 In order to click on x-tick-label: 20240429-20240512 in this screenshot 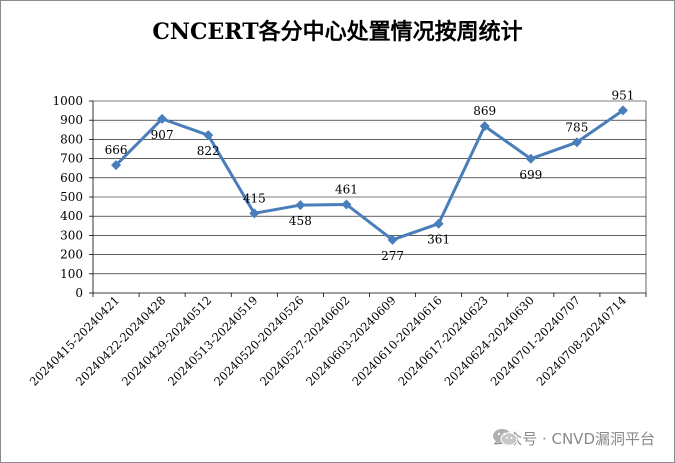, I will do `click(166, 340)`.